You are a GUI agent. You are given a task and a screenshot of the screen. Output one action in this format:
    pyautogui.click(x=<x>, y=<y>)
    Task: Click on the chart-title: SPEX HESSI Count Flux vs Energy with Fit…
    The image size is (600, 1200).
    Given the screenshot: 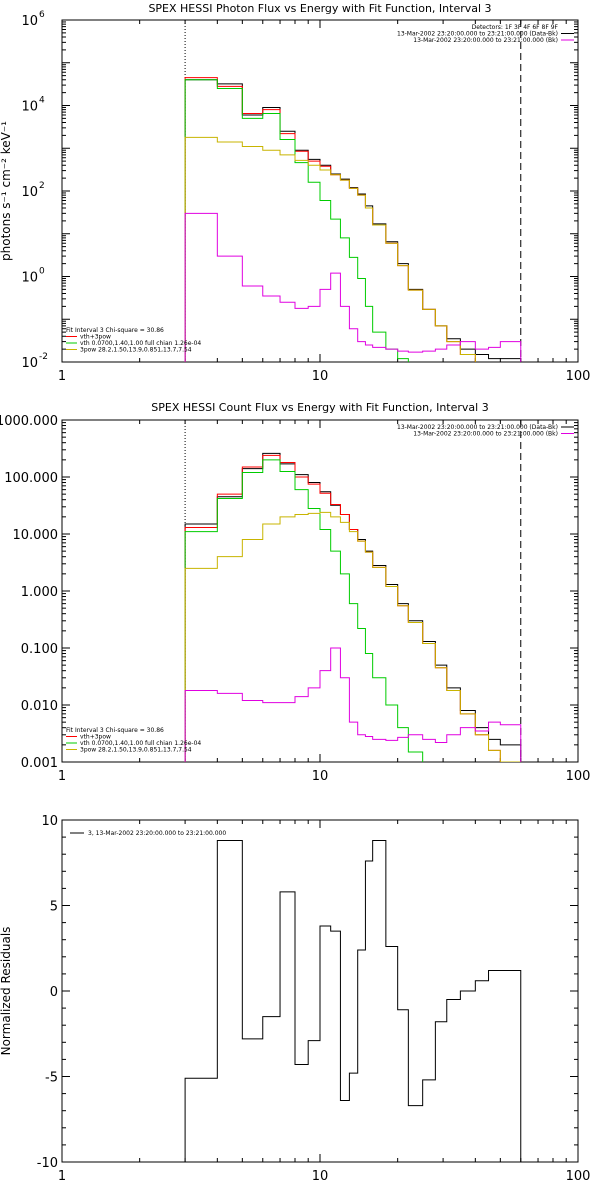 What is the action you would take?
    pyautogui.click(x=319, y=407)
    